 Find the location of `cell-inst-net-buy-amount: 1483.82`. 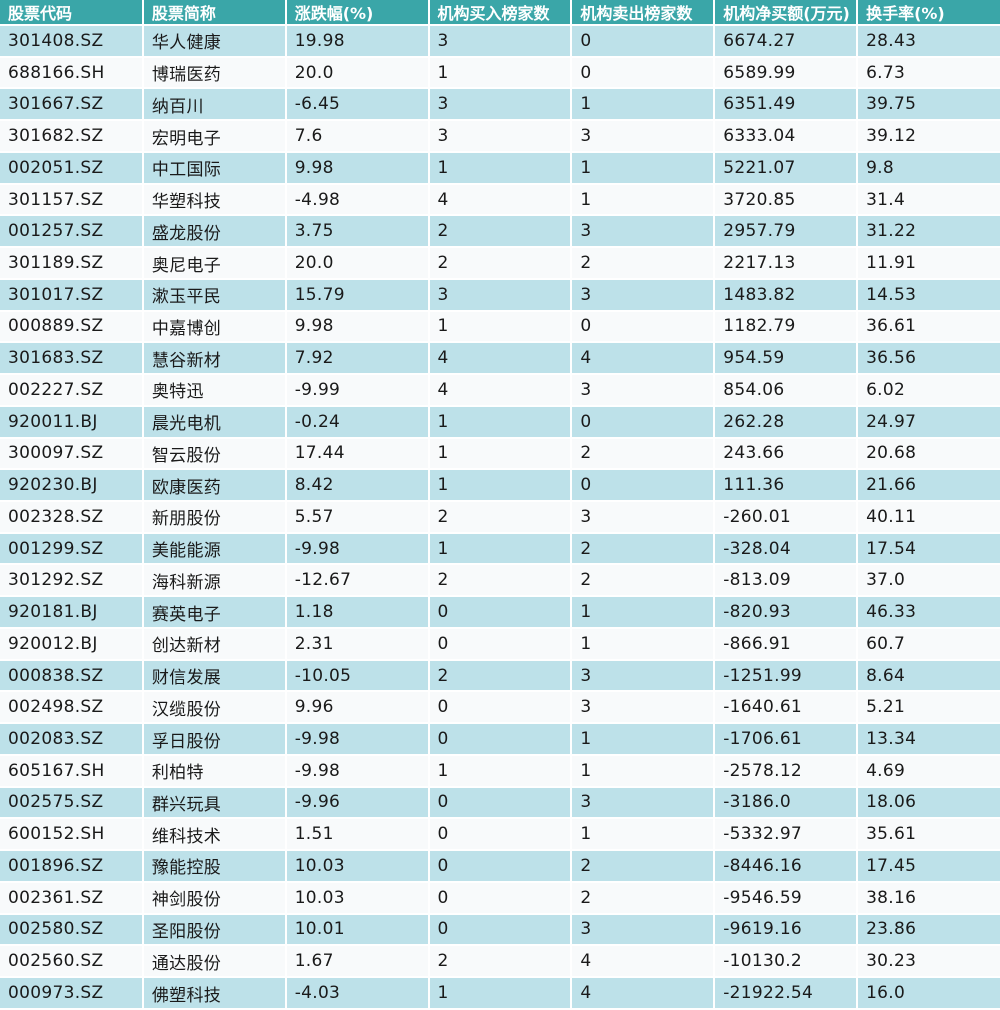

cell-inst-net-buy-amount: 1483.82 is located at coordinates (786, 295).